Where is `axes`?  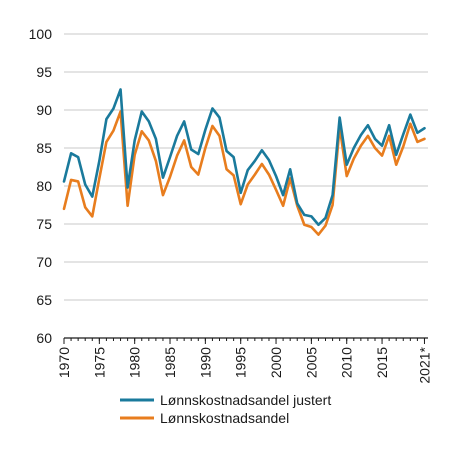 axes is located at coordinates (245, 340).